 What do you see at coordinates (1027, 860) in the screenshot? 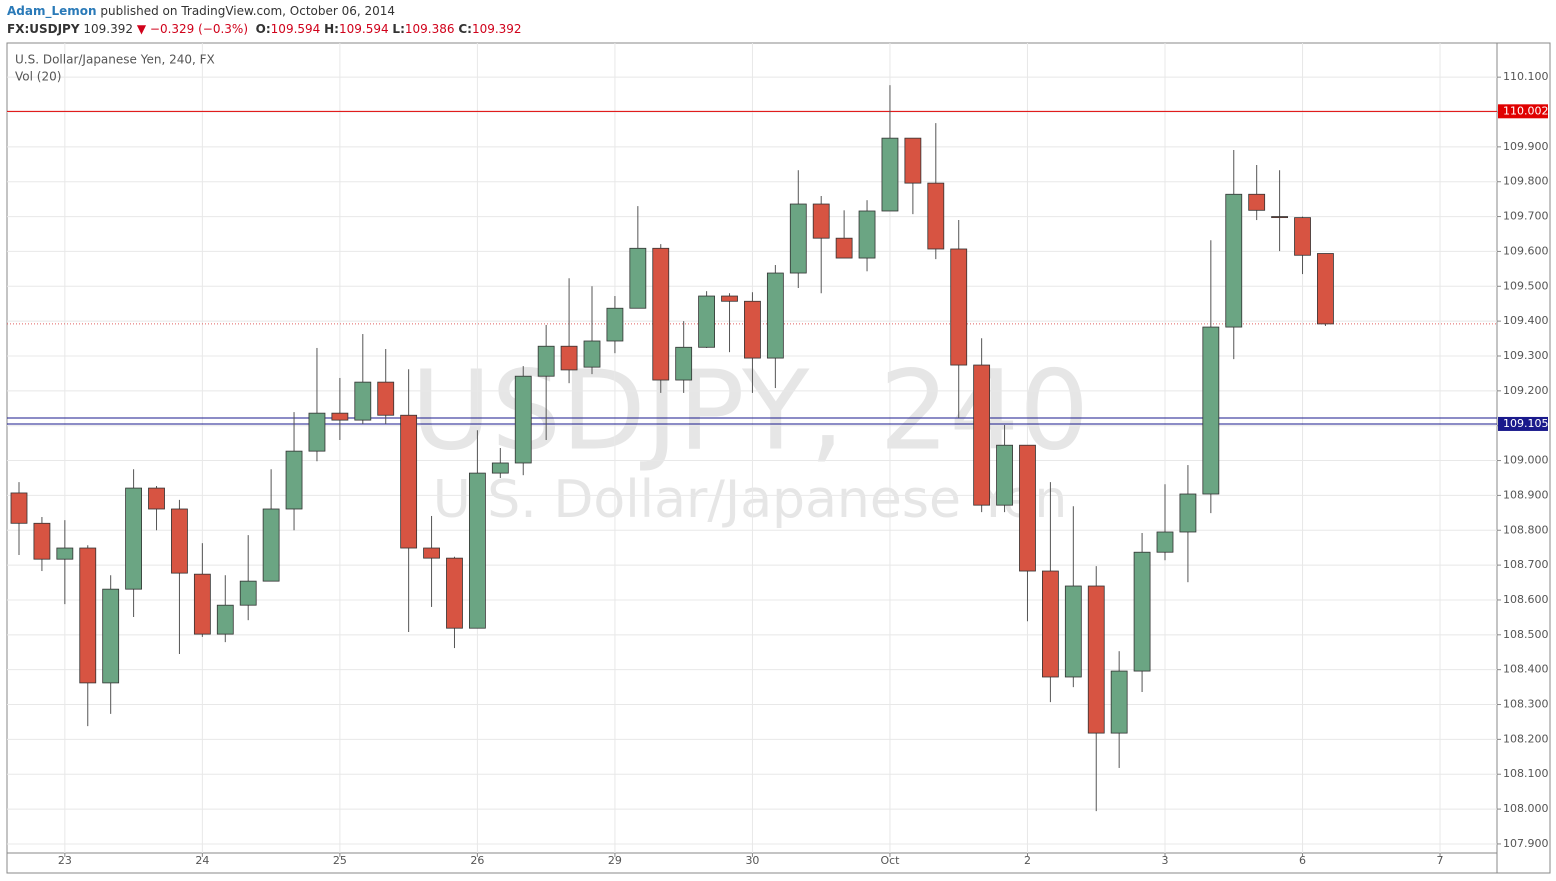
I see `x-tick-label: 2` at bounding box center [1027, 860].